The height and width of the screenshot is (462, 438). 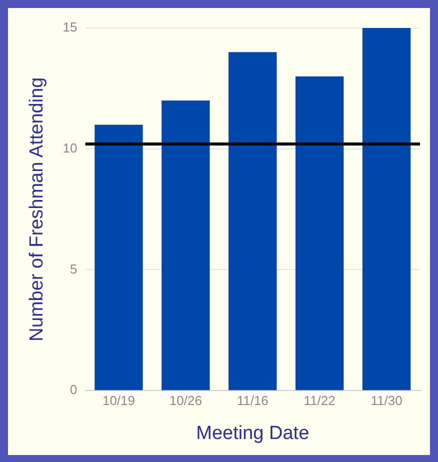 I want to click on y-tick-label: 5, so click(x=74, y=268).